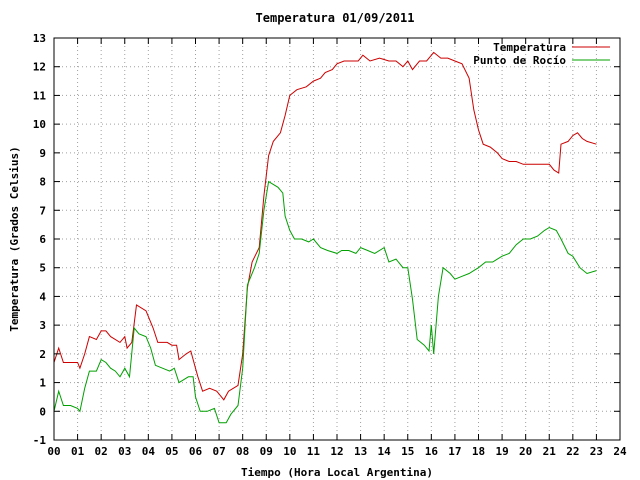  I want to click on x-tick-label: 18, so click(478, 451).